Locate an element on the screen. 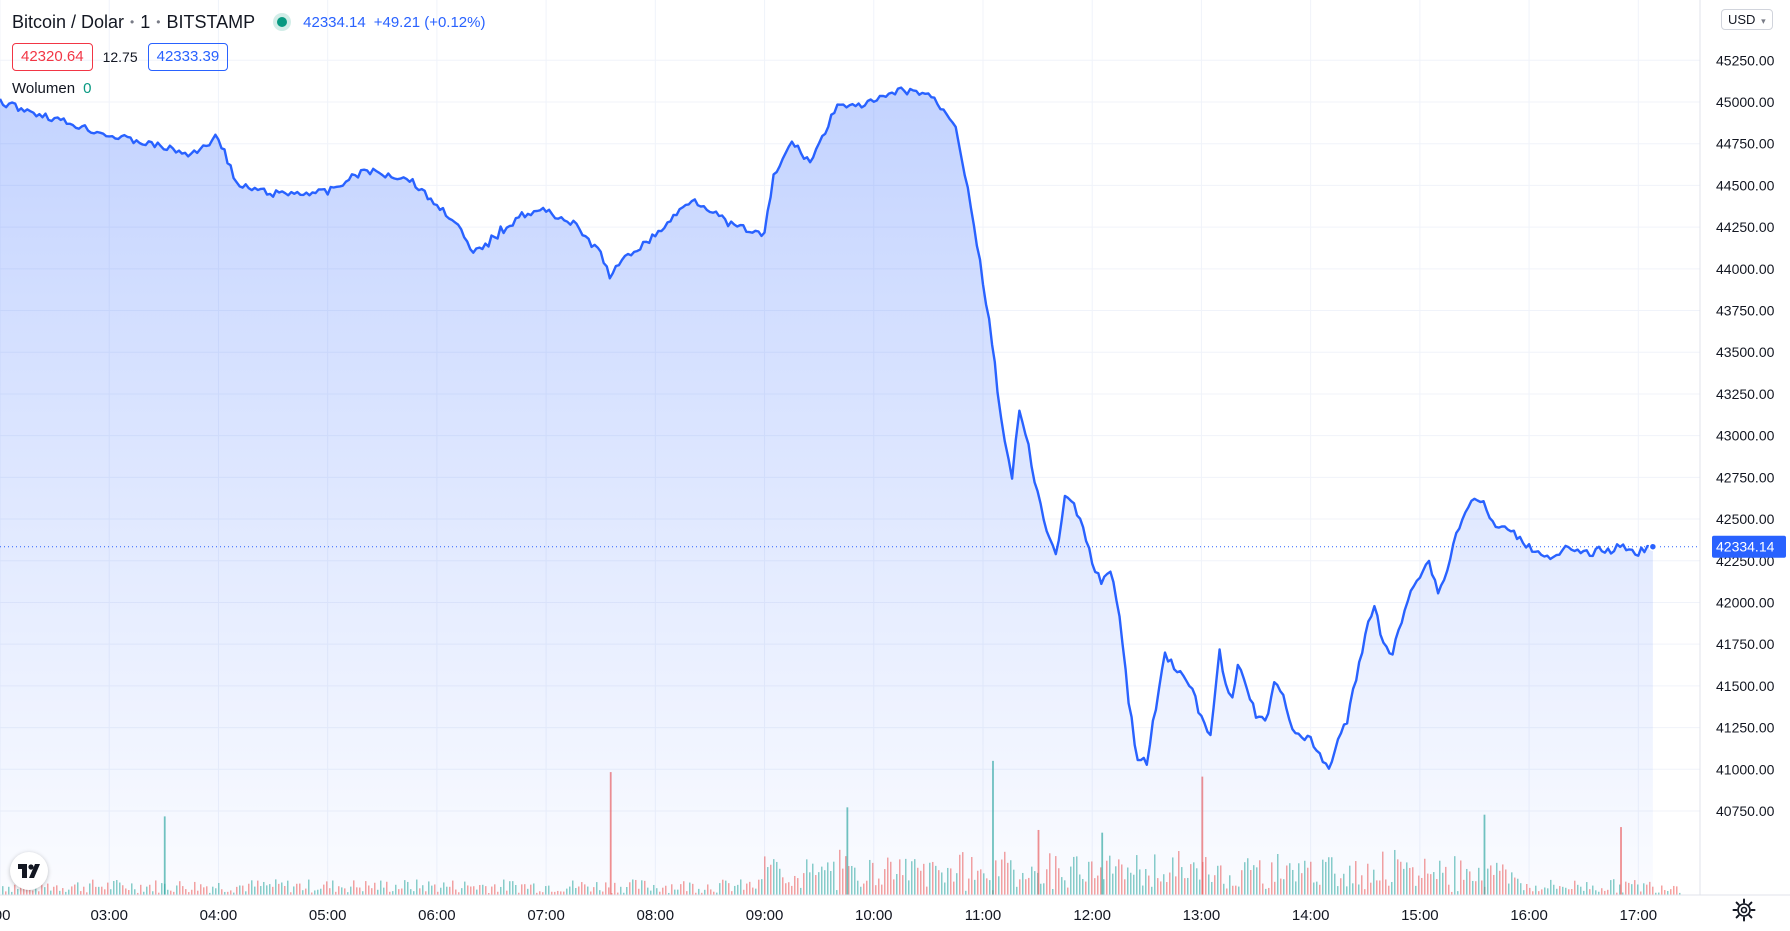 This screenshot has height=931, width=1790. currency-selector: USD ▾ is located at coordinates (1747, 19).